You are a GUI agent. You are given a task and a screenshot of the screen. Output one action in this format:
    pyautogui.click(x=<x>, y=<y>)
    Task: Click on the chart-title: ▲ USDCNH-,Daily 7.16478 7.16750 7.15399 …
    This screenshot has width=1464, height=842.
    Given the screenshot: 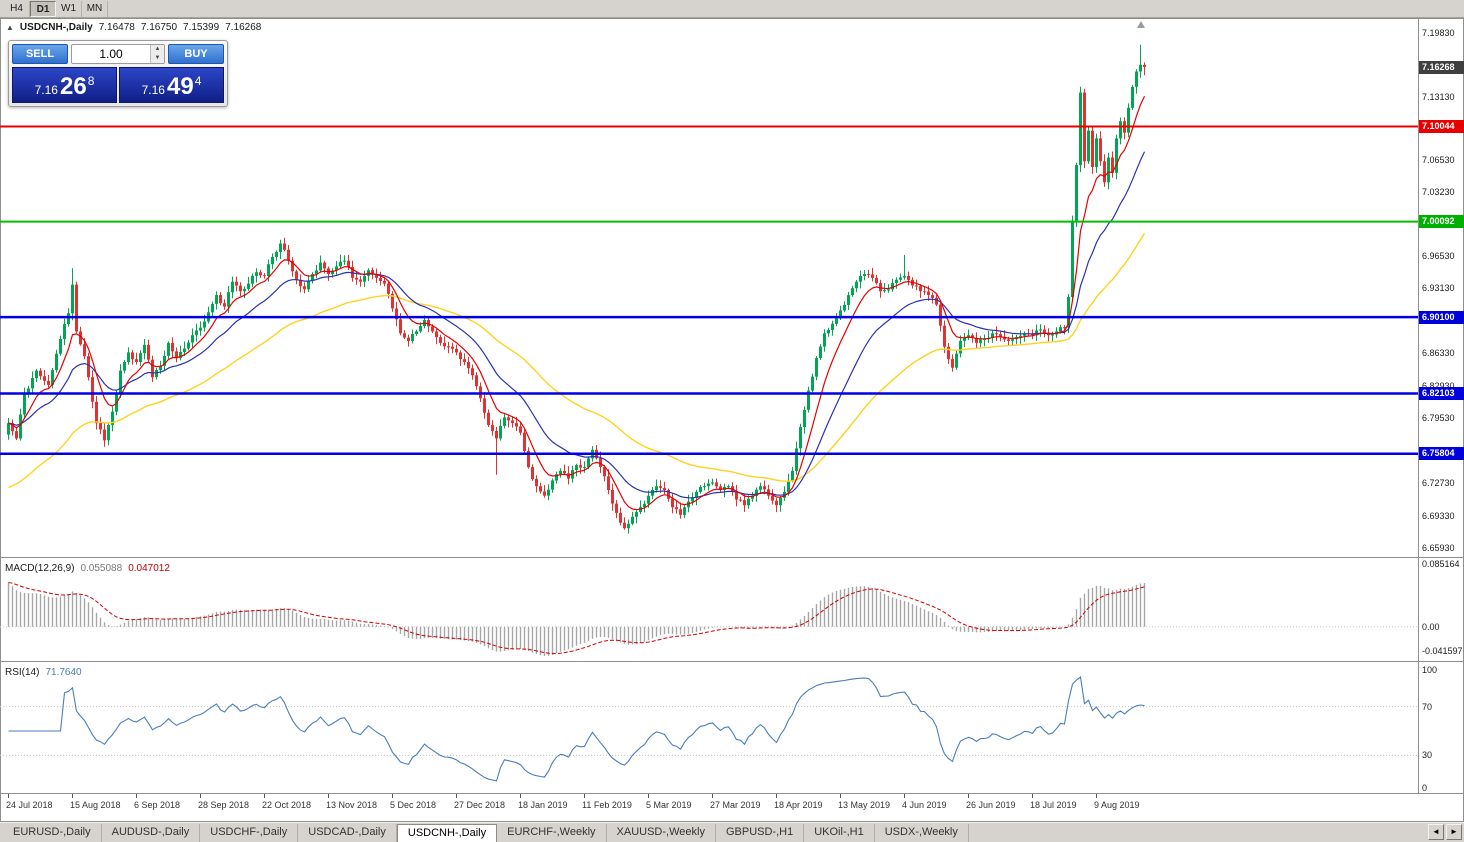 What is the action you would take?
    pyautogui.click(x=133, y=27)
    